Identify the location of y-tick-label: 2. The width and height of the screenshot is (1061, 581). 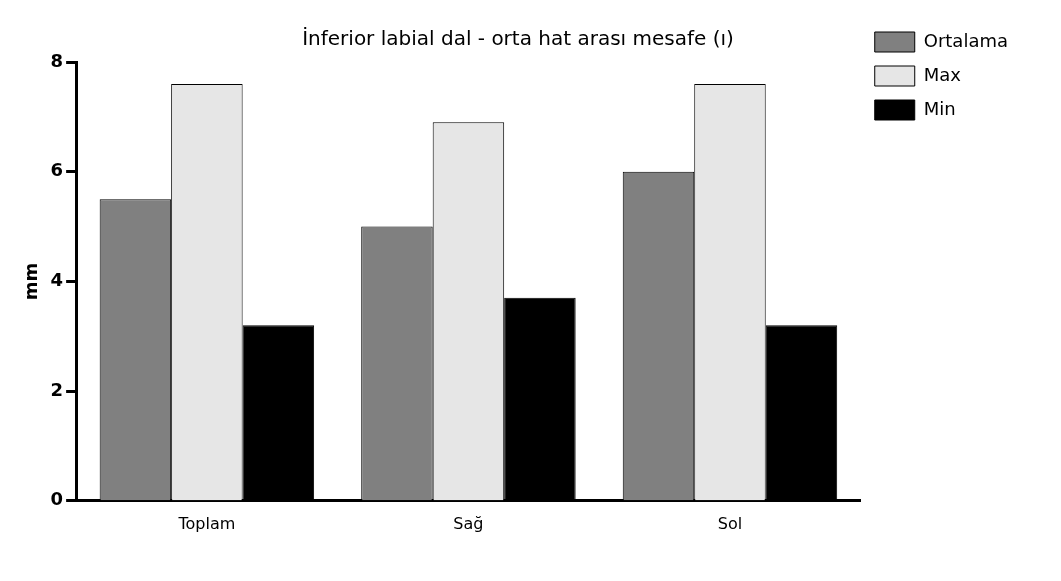
(57, 389).